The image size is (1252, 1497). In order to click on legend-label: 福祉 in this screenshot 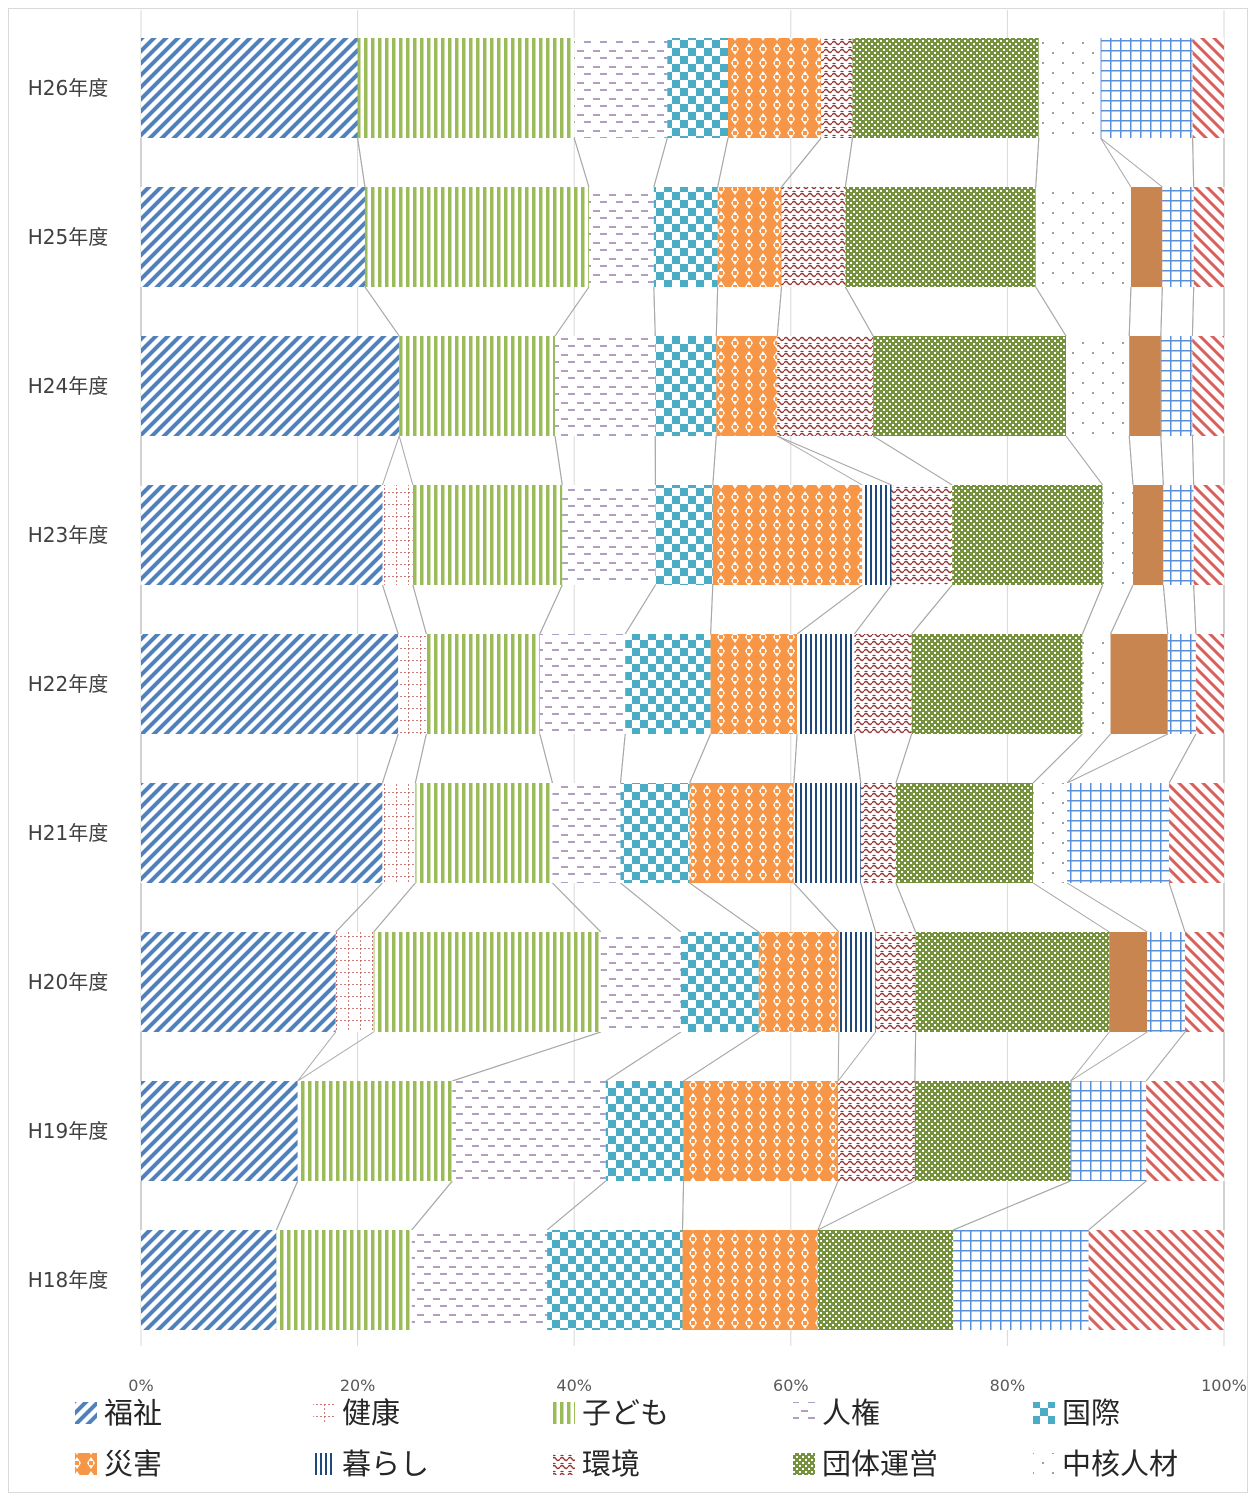, I will do `click(133, 1413)`.